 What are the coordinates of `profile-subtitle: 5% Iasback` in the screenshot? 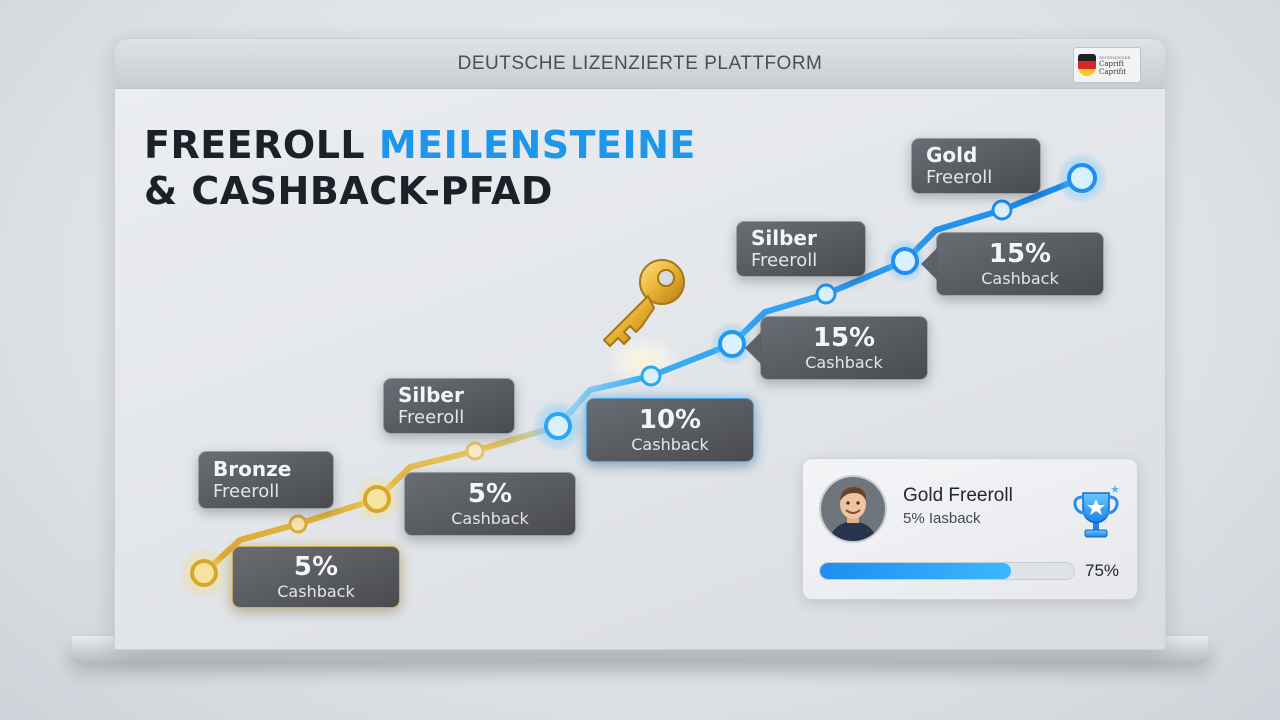 It's located at (942, 518).